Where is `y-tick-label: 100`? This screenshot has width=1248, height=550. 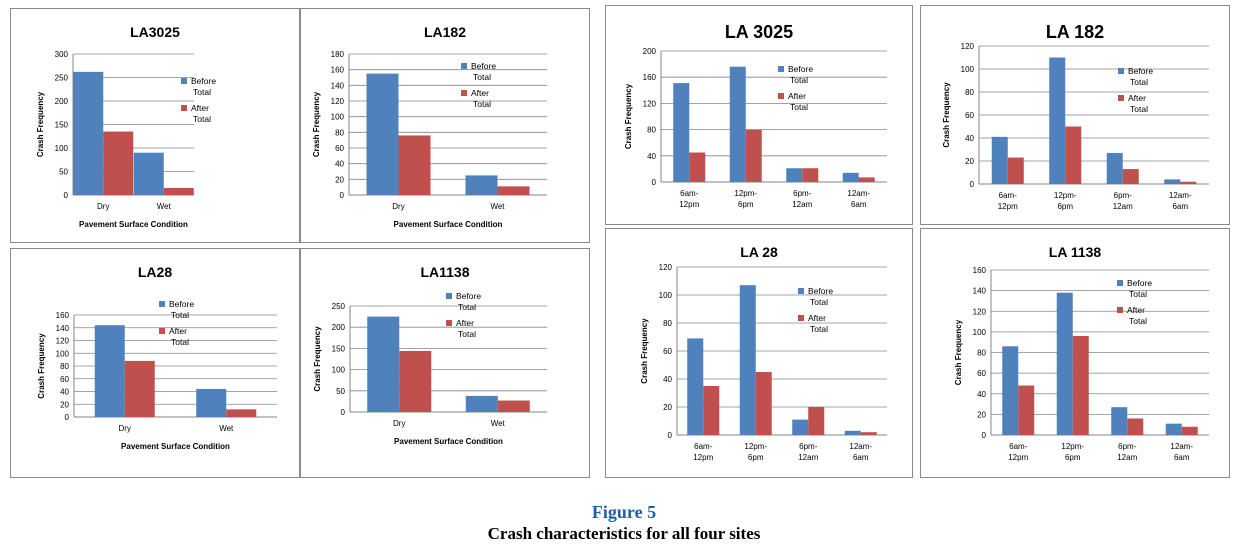
y-tick-label: 100 is located at coordinates (980, 332).